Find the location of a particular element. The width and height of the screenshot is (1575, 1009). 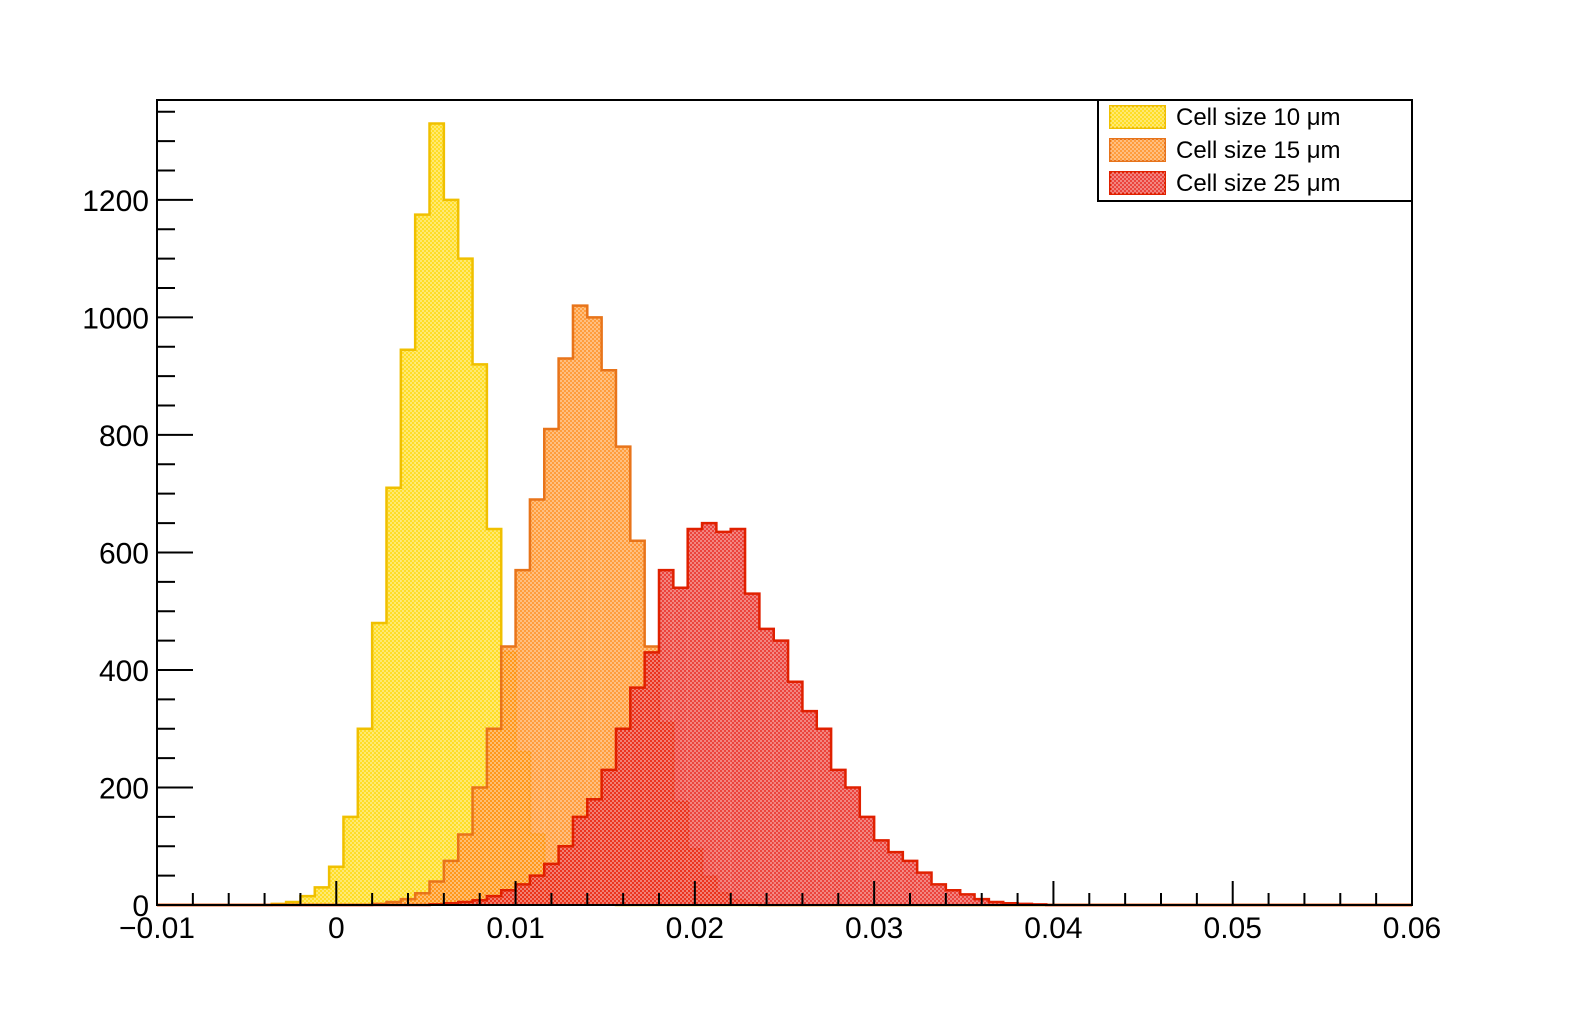

y-tick-label: 400 is located at coordinates (124, 671).